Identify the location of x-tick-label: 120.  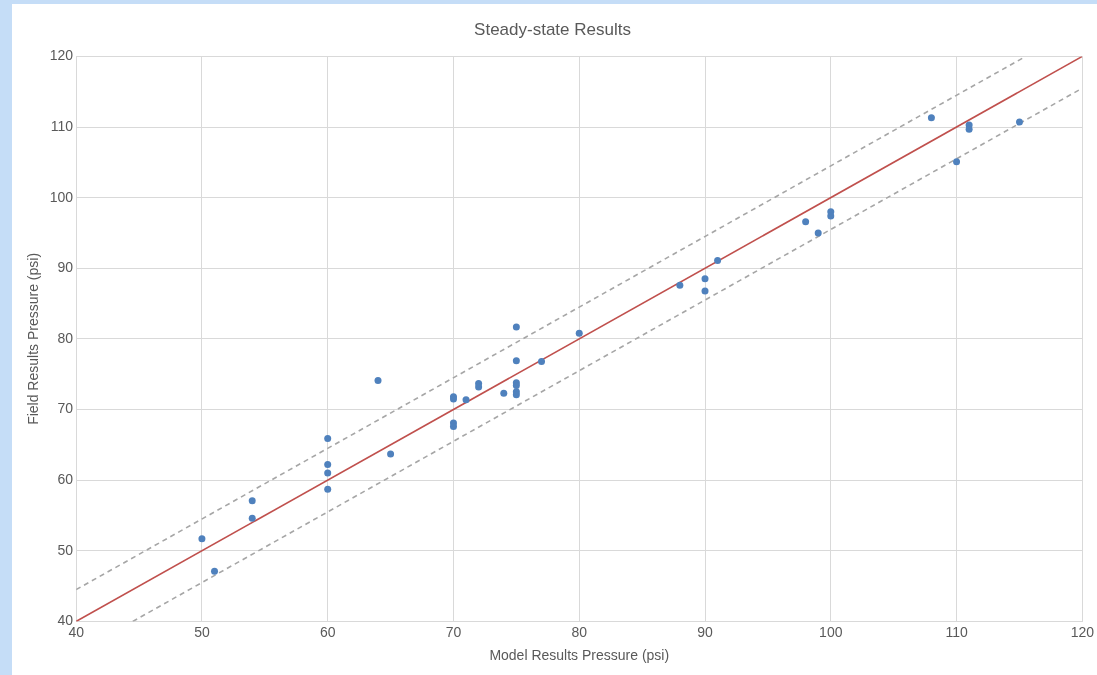
(1082, 631).